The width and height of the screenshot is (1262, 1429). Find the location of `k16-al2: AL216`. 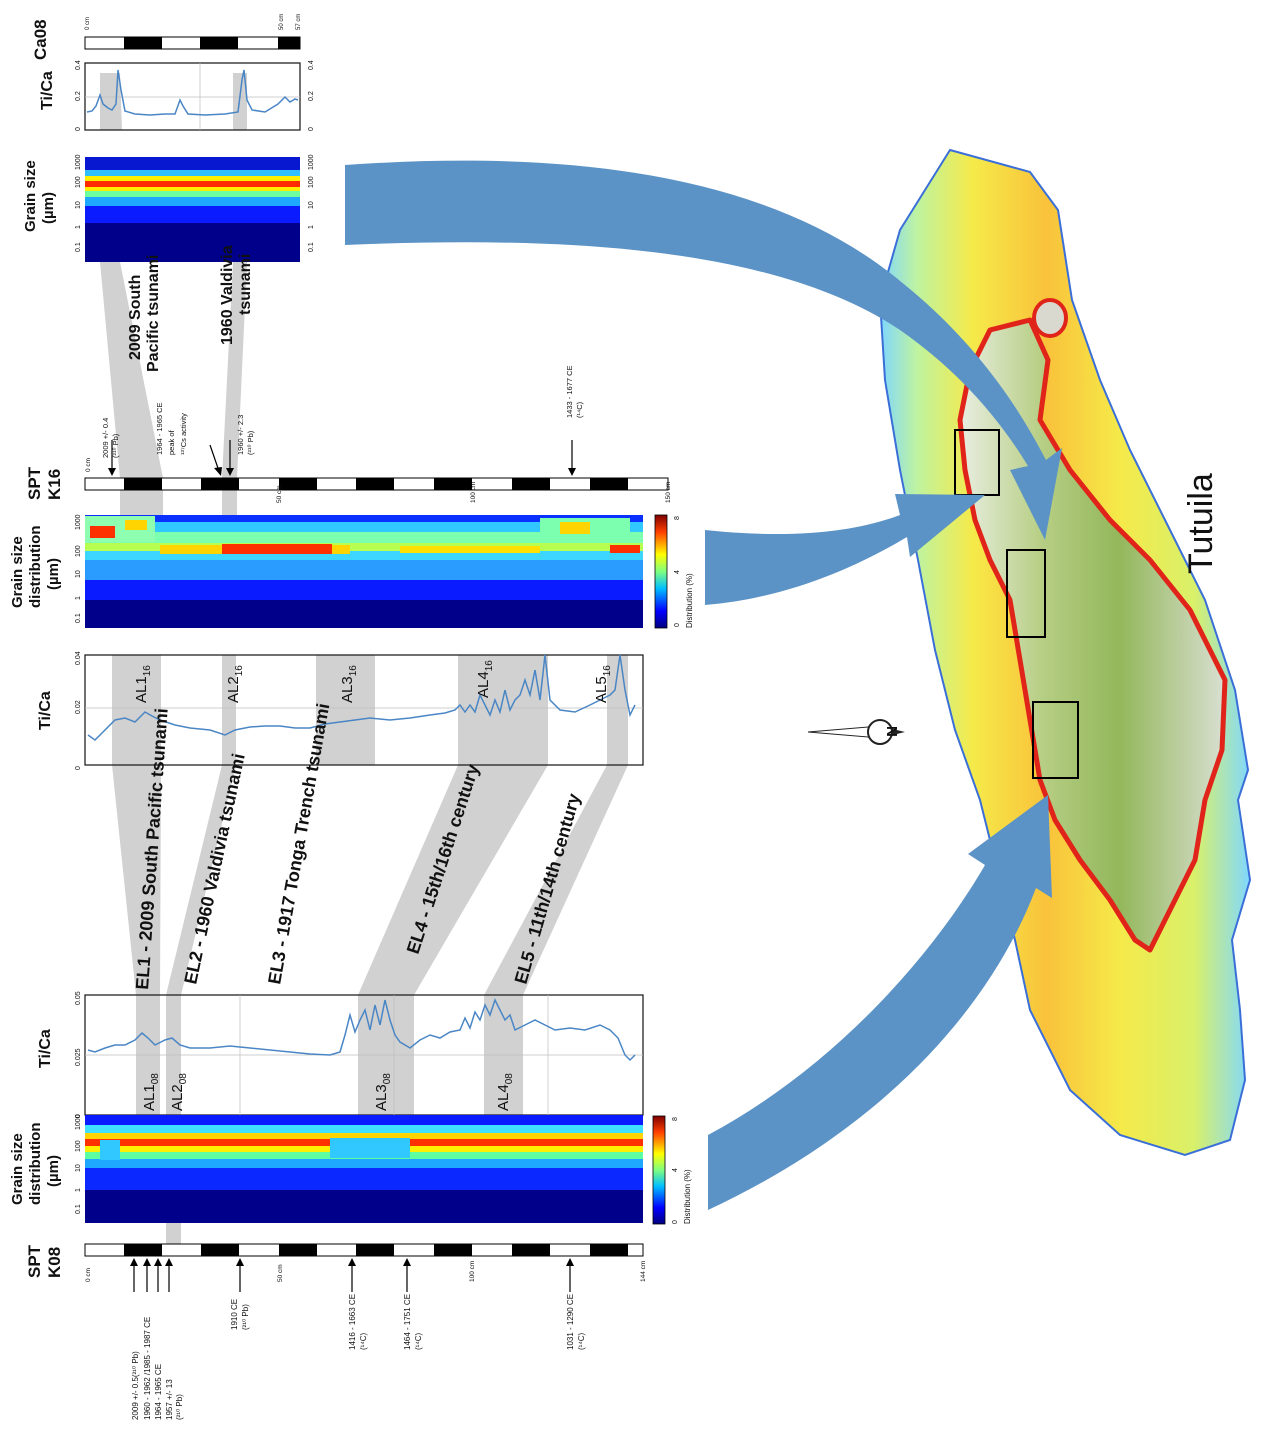

k16-al2: AL216 is located at coordinates (235, 684).